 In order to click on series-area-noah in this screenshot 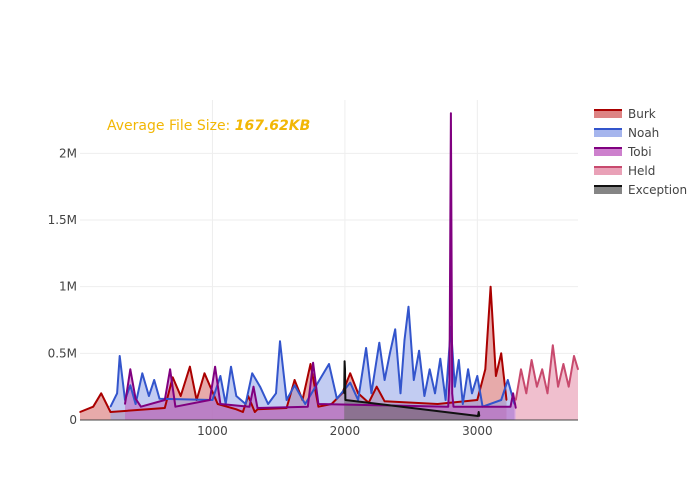, I will do `click(312, 363)`.